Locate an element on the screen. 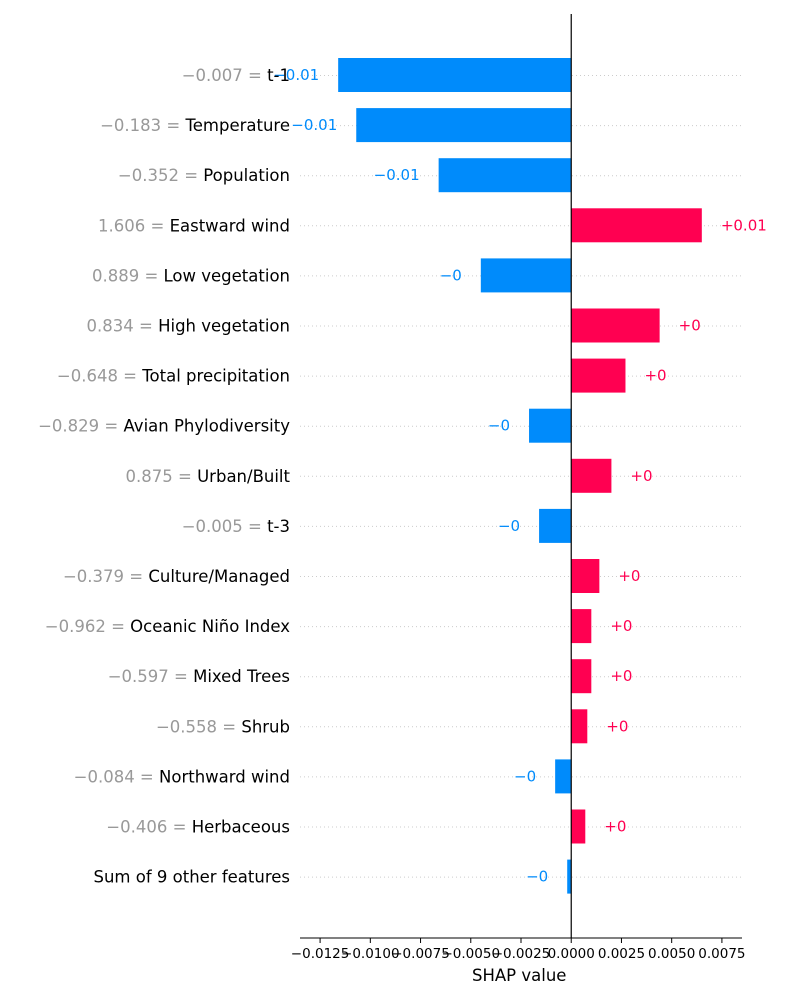 This screenshot has width=800, height=1000. feature-value: −0.558 = is located at coordinates (198, 726).